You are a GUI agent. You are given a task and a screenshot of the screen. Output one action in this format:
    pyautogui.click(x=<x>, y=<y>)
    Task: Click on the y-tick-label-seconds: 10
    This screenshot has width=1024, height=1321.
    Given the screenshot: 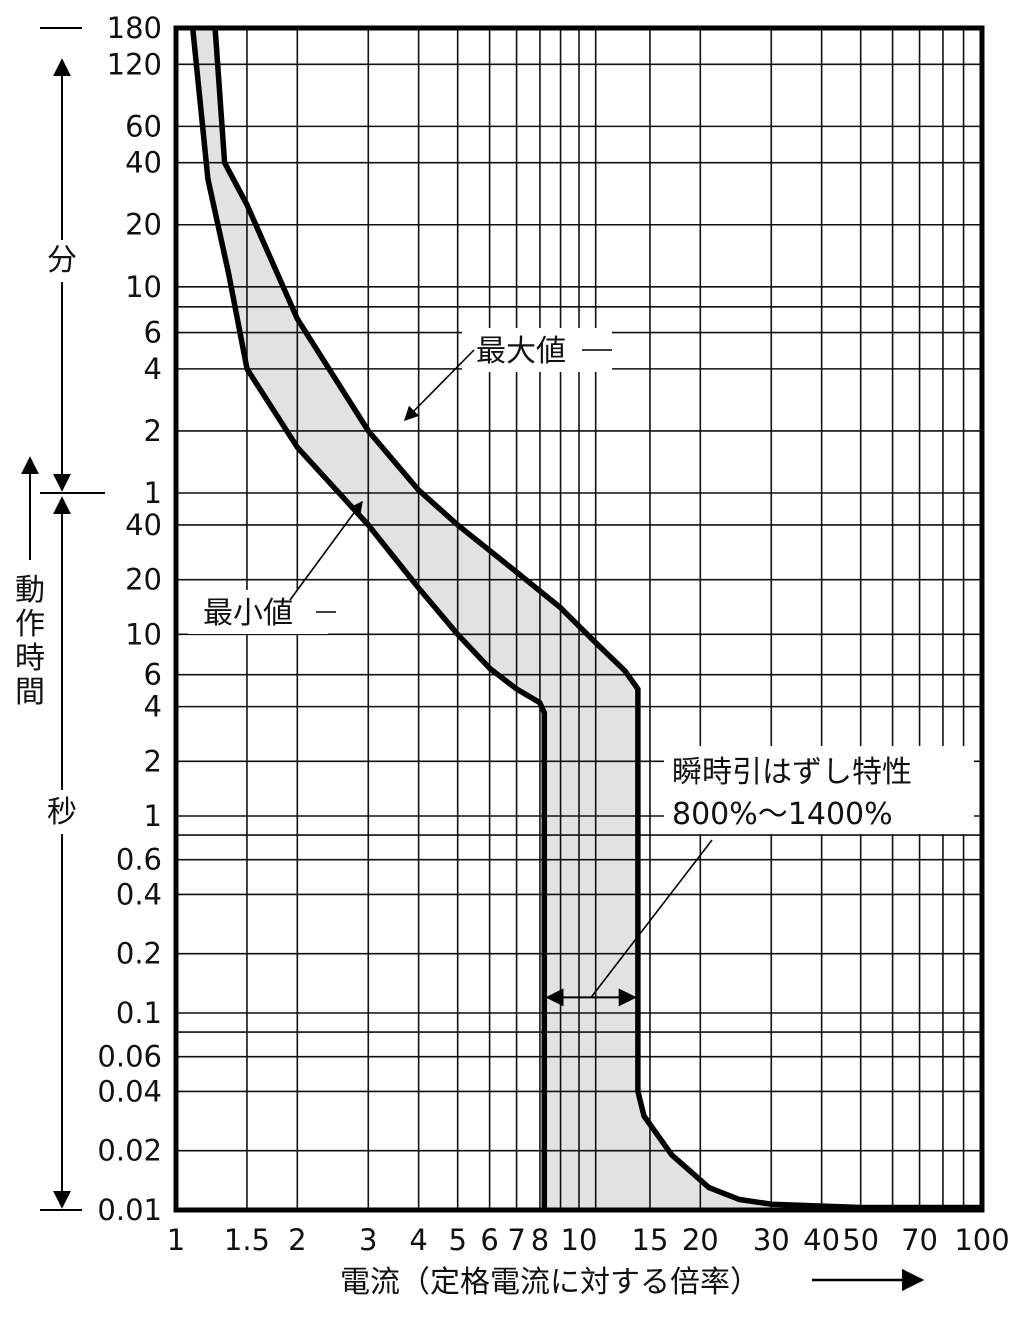 What is the action you would take?
    pyautogui.click(x=143, y=634)
    